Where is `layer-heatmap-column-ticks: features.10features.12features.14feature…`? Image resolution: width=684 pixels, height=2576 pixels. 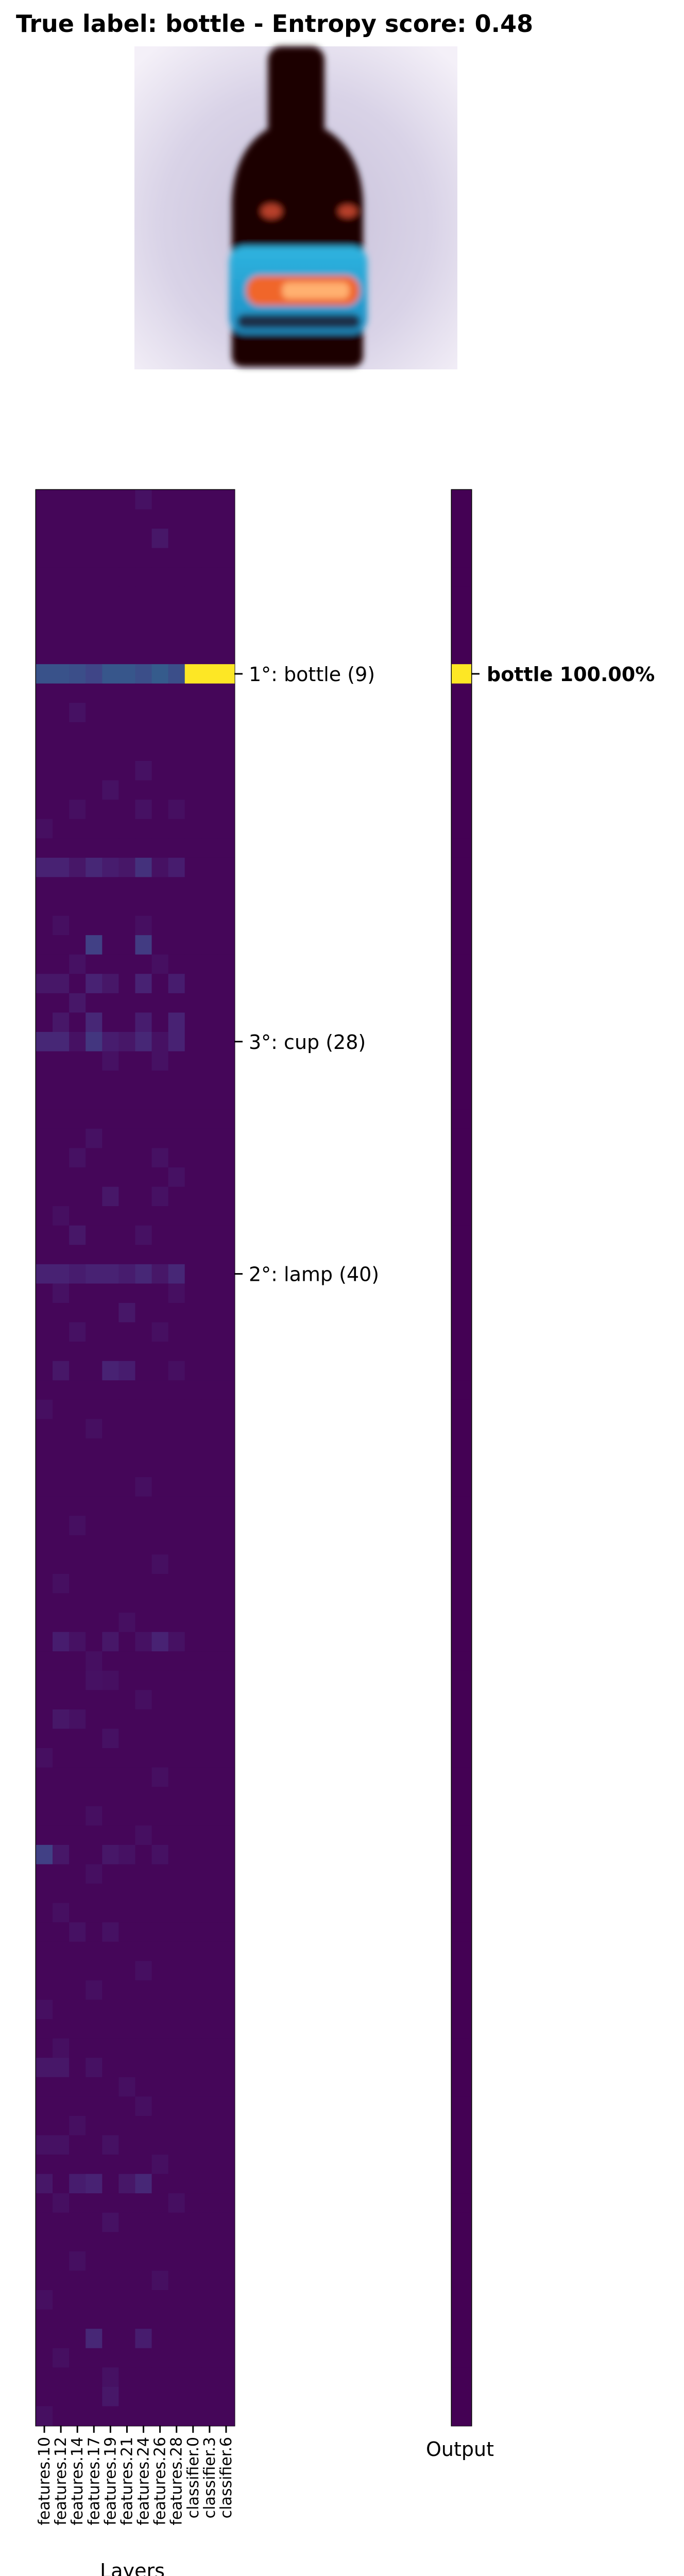
layer-heatmap-column-ticks: features.10features.12features.14feature… is located at coordinates (135, 2476).